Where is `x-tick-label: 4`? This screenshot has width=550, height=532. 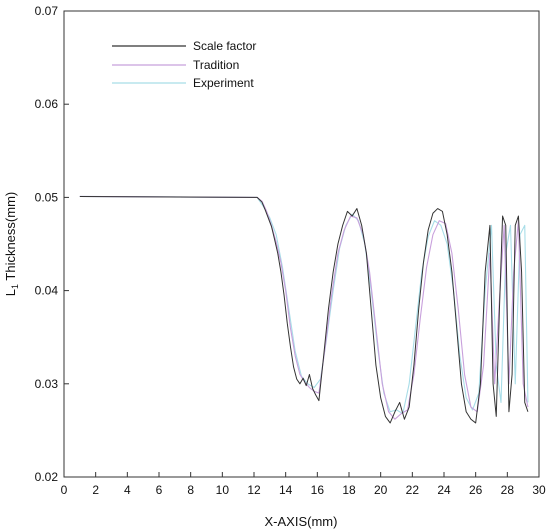 x-tick-label: 4 is located at coordinates (127, 490).